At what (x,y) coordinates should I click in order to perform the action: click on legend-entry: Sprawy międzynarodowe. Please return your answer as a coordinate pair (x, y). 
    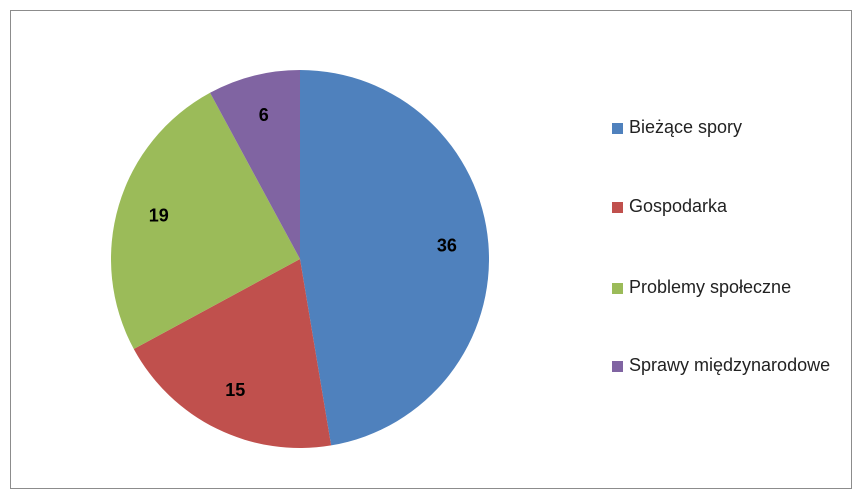
    Looking at the image, I should click on (723, 368).